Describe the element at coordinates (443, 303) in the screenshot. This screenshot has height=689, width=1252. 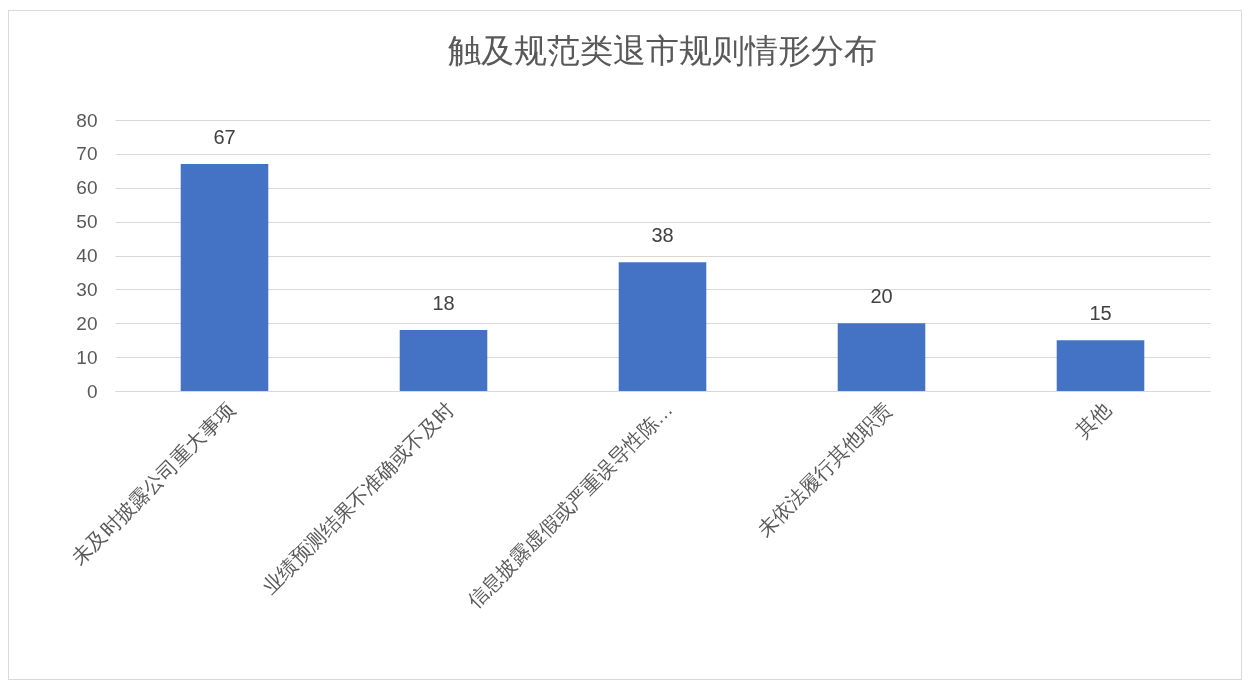
I see `data-label: 18` at that location.